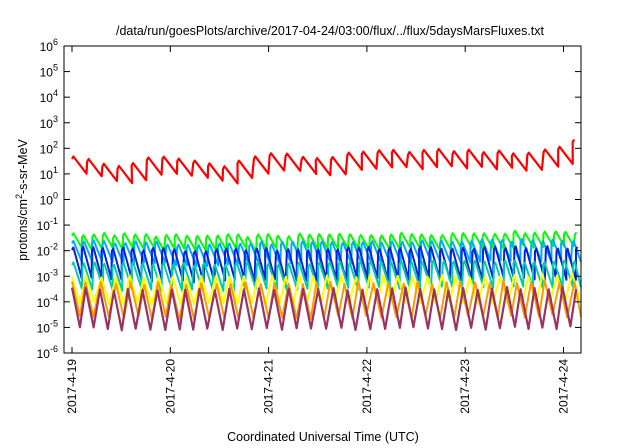 This screenshot has width=640, height=448. What do you see at coordinates (367, 386) in the screenshot?
I see `x-tick-label: 2017-4-22` at bounding box center [367, 386].